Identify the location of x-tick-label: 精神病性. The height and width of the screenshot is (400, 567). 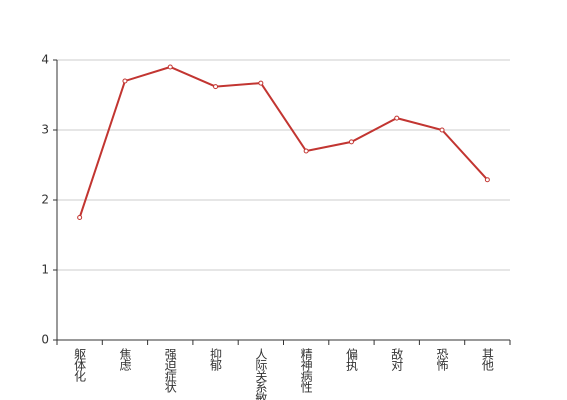
(306, 371).